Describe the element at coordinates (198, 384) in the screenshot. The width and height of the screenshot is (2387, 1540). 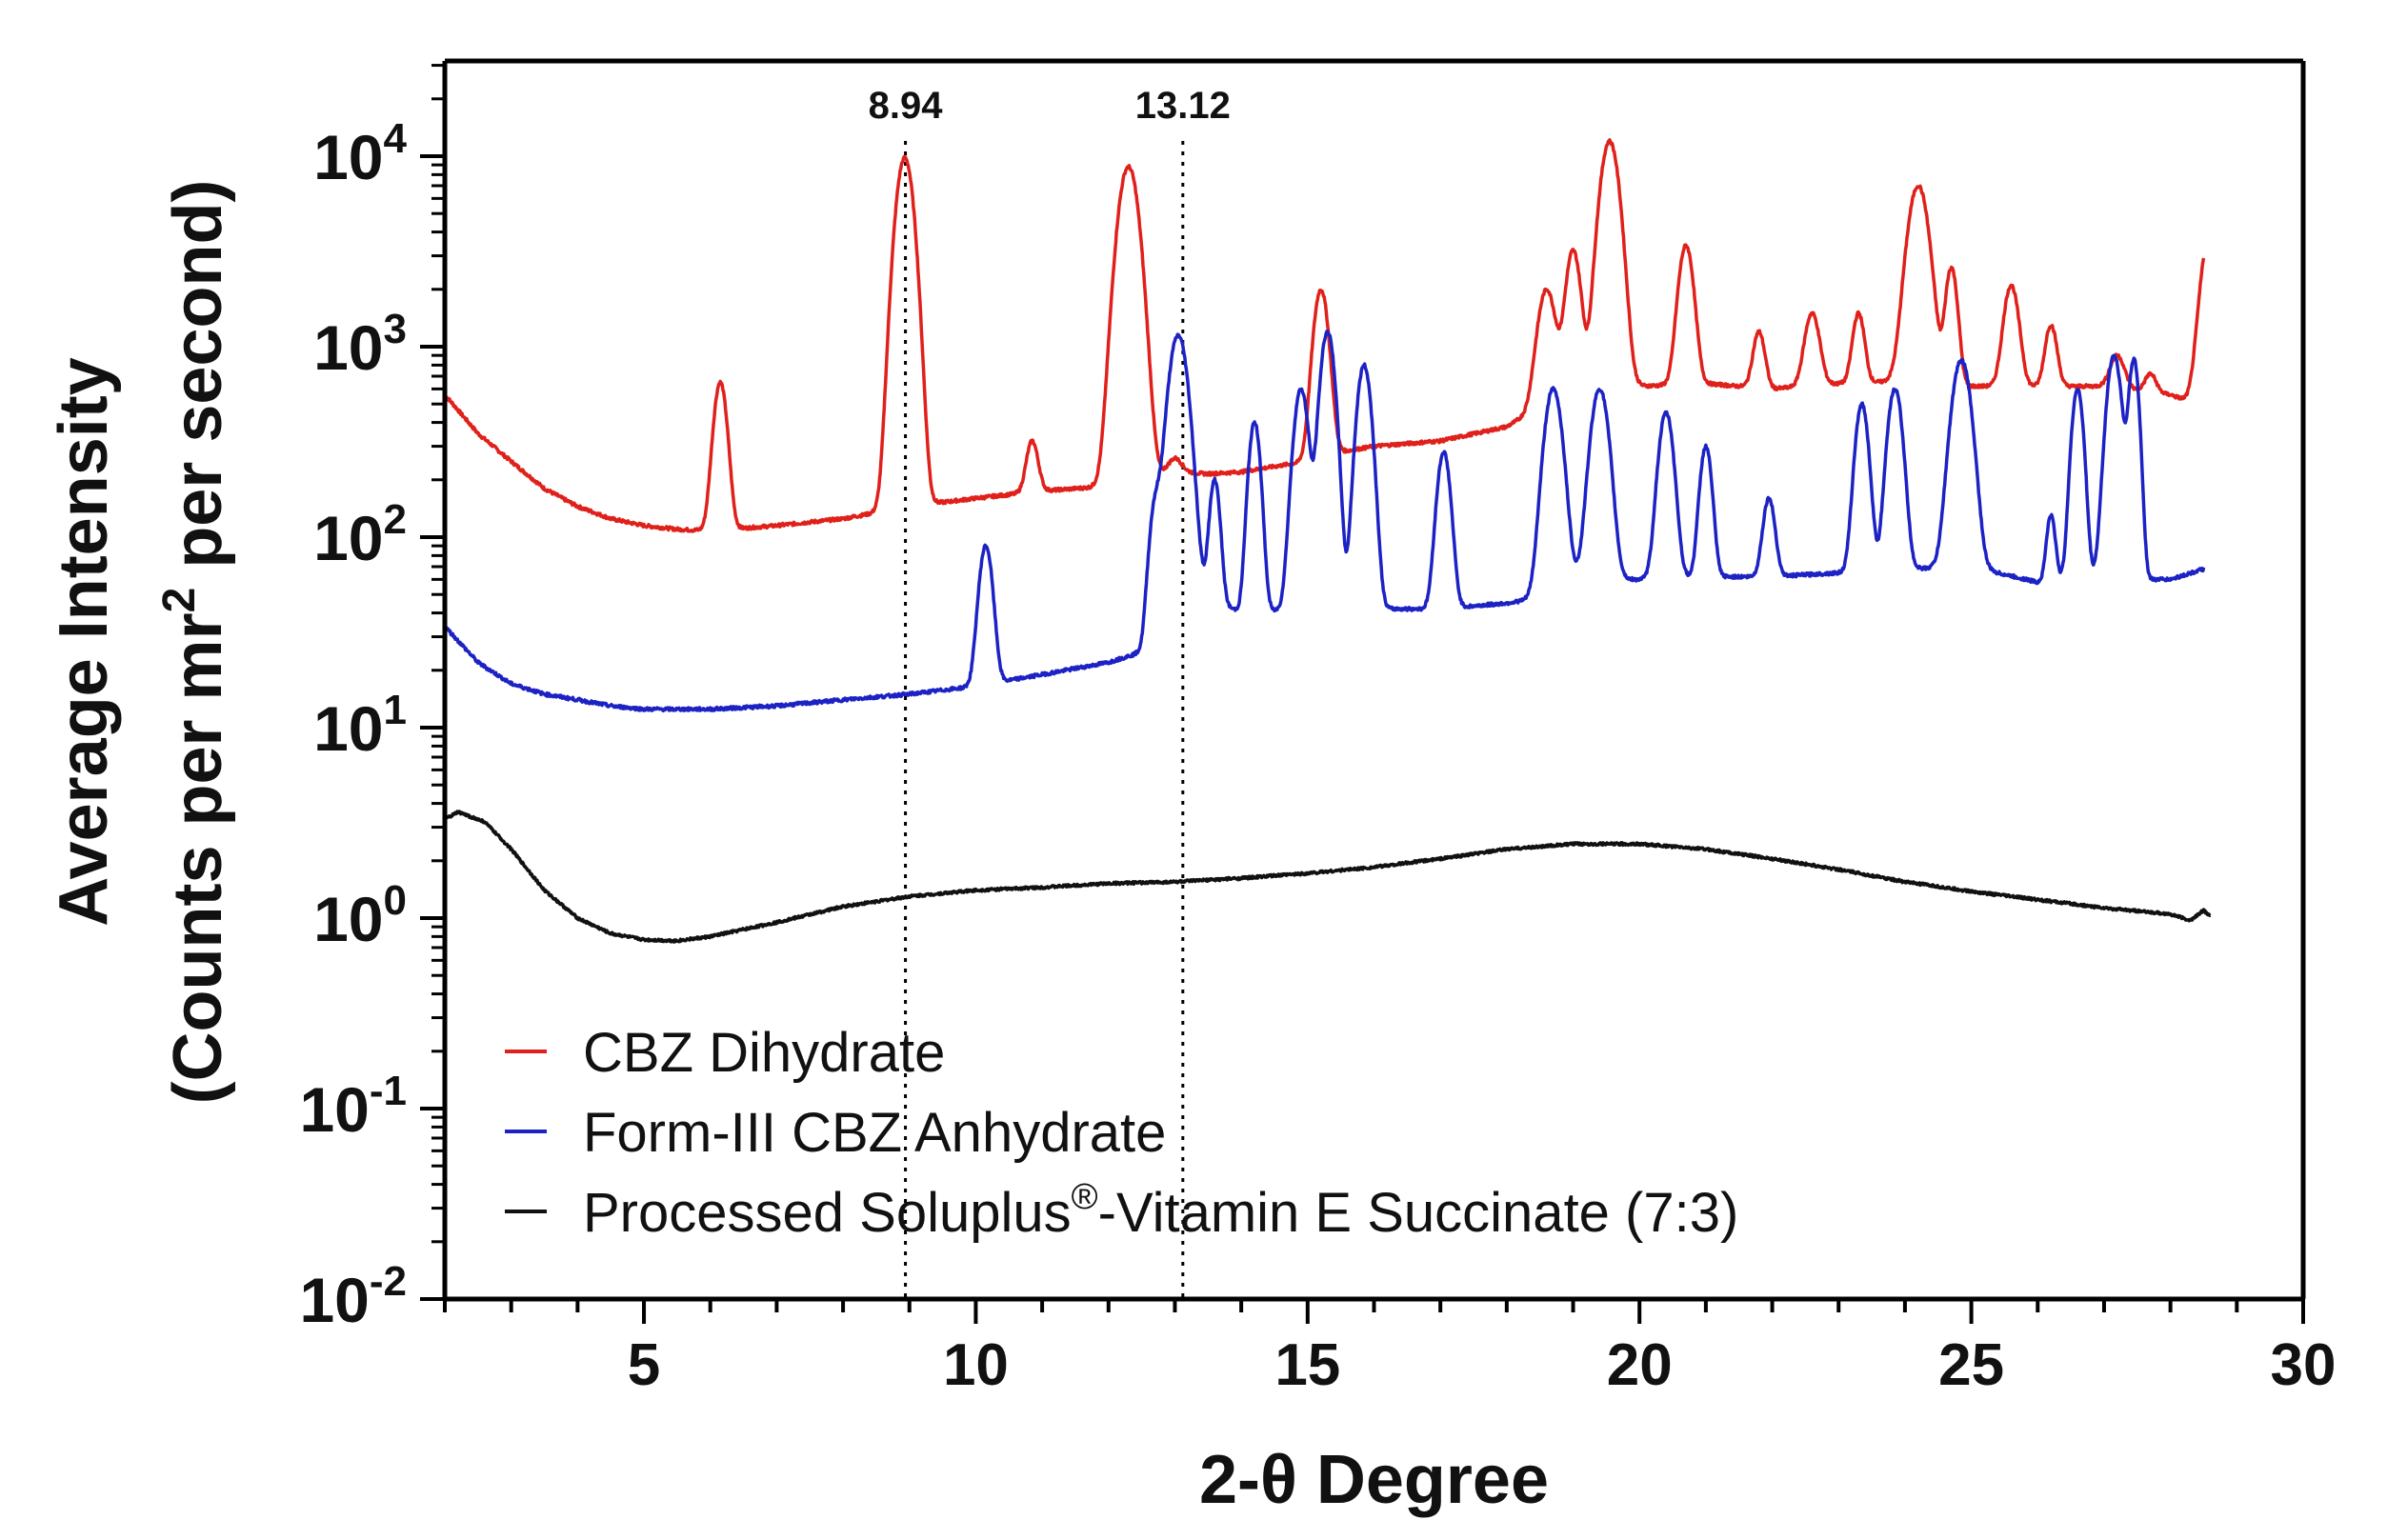
I see `y-title-part: per second)` at that location.